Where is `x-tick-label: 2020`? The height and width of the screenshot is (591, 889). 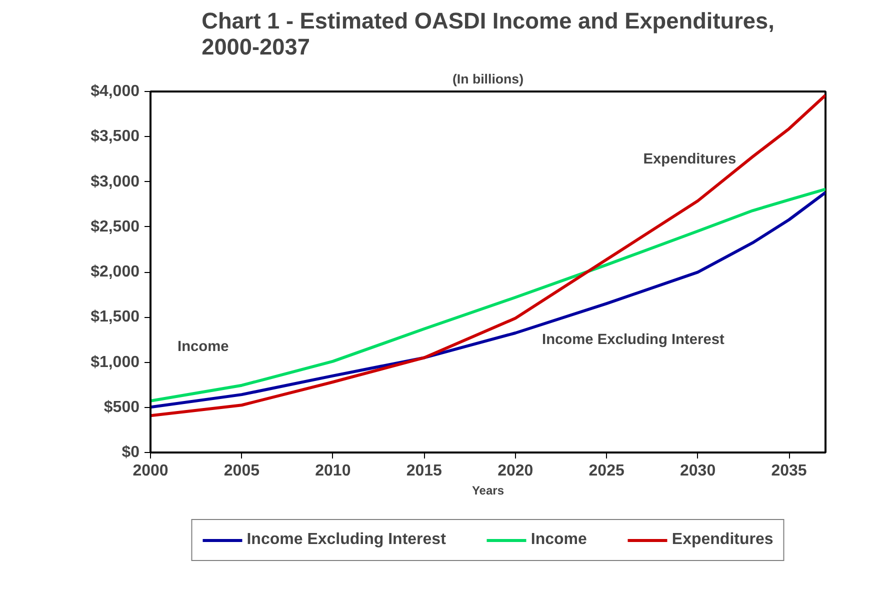 x-tick-label: 2020 is located at coordinates (516, 471).